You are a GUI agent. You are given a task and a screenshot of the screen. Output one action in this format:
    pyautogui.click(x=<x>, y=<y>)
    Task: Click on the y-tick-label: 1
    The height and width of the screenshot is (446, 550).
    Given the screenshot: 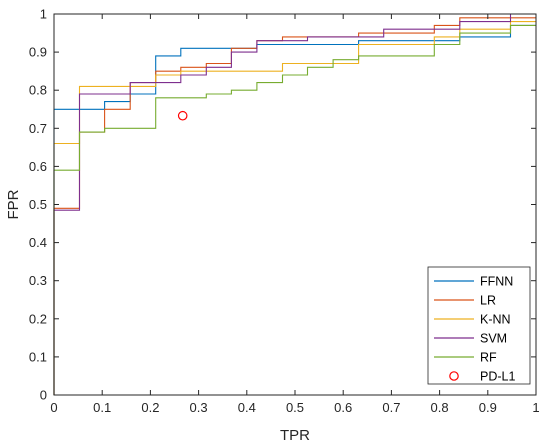 What is the action you would take?
    pyautogui.click(x=43, y=14)
    